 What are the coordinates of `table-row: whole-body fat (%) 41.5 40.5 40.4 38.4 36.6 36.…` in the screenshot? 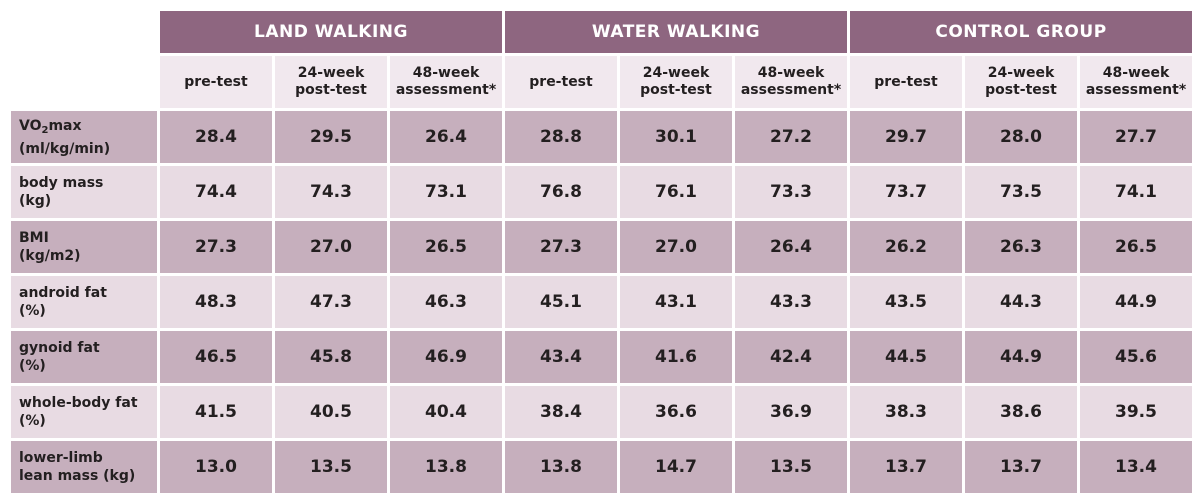 It's located at (601, 412).